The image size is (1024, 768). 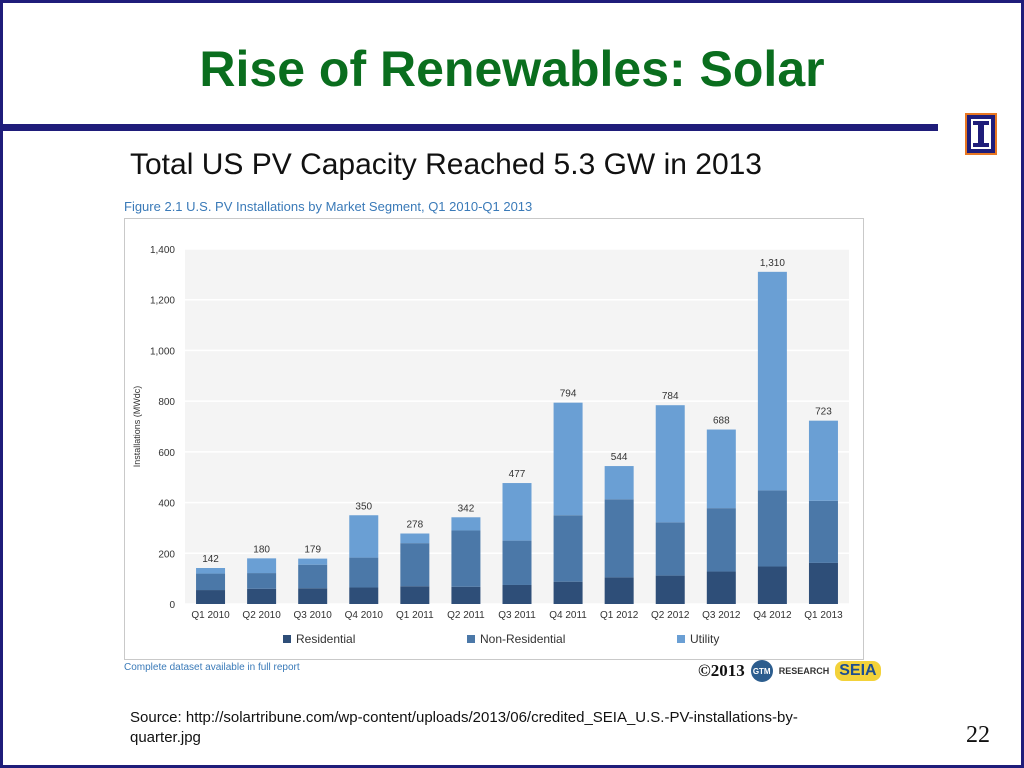 I want to click on x-tick-label: Q4 2010, so click(x=364, y=615).